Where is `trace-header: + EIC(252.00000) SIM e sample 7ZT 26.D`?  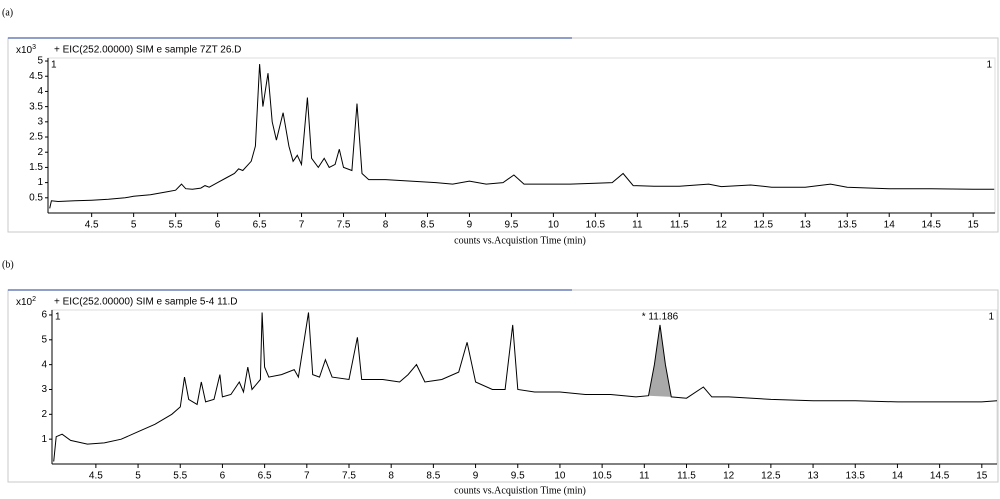 trace-header: + EIC(252.00000) SIM e sample 7ZT 26.D is located at coordinates (147, 50).